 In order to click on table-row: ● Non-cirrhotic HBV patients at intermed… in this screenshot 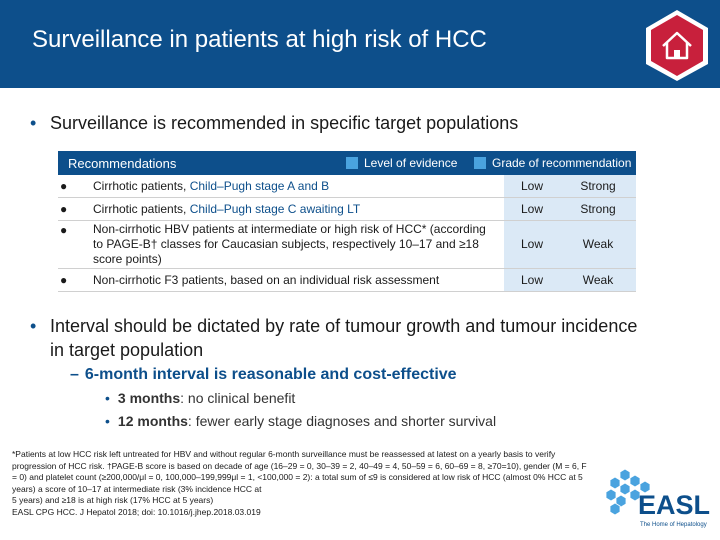, I will do `click(347, 245)`.